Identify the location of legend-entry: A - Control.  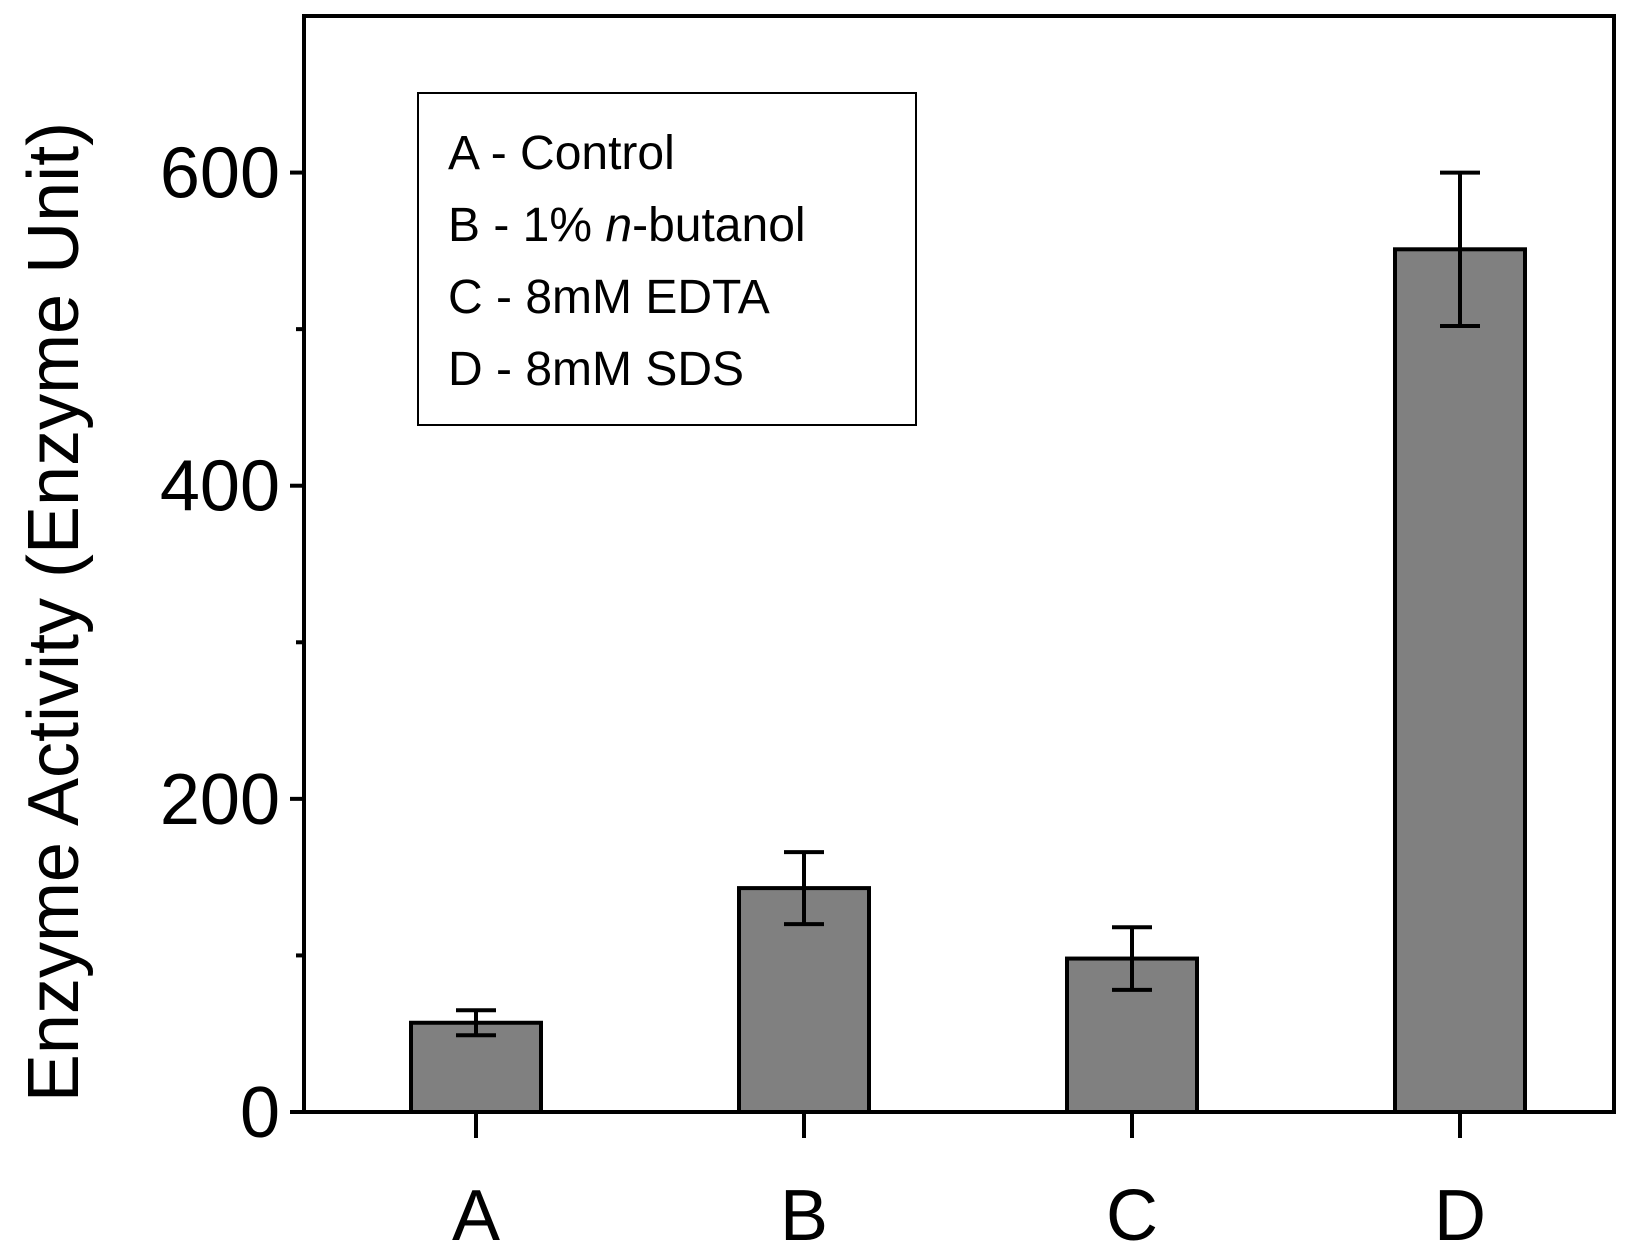
(561, 153).